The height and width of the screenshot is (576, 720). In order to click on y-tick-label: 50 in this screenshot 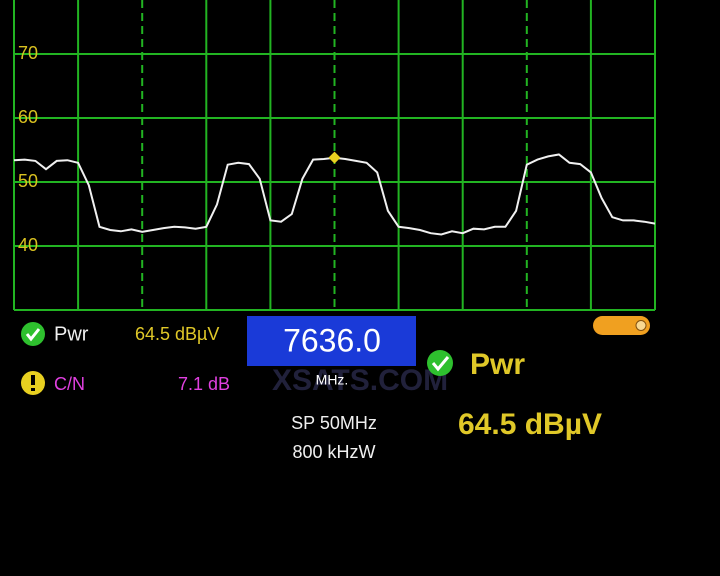, I will do `click(28, 181)`.